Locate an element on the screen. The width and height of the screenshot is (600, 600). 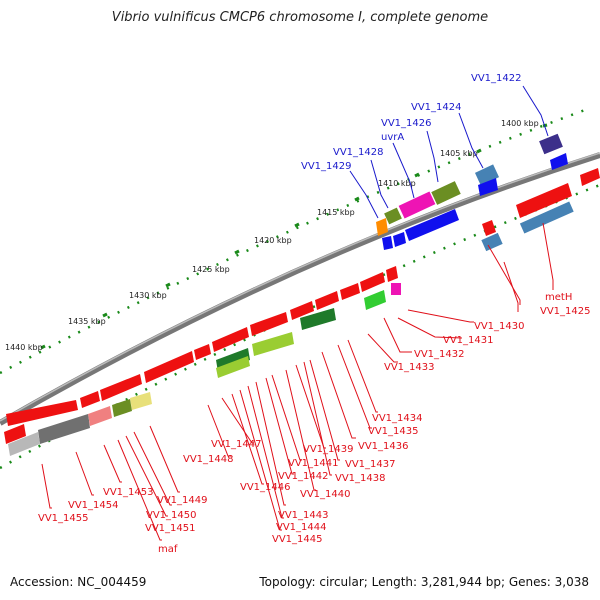
ruler-label: 1415 kbp is located at coordinates (336, 212).